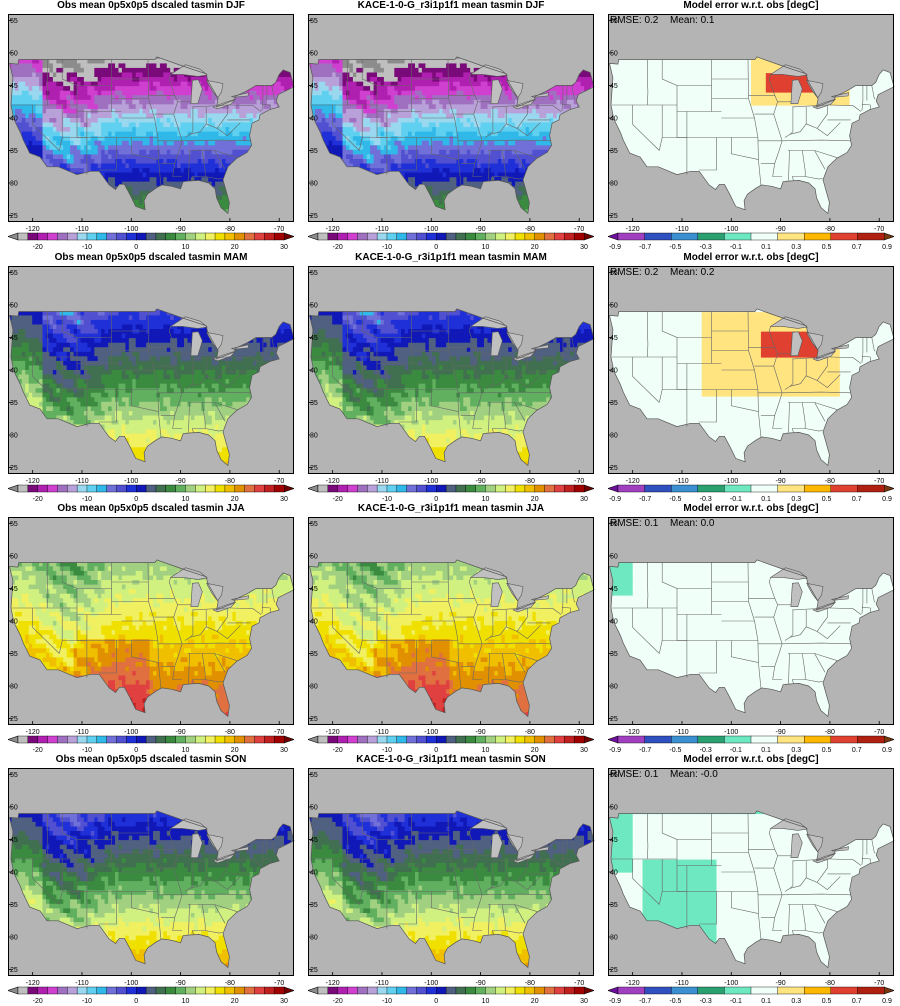 This screenshot has height=1006, width=900. Describe the element at coordinates (14, 654) in the screenshot. I see `lat-tick-label: 35` at that location.